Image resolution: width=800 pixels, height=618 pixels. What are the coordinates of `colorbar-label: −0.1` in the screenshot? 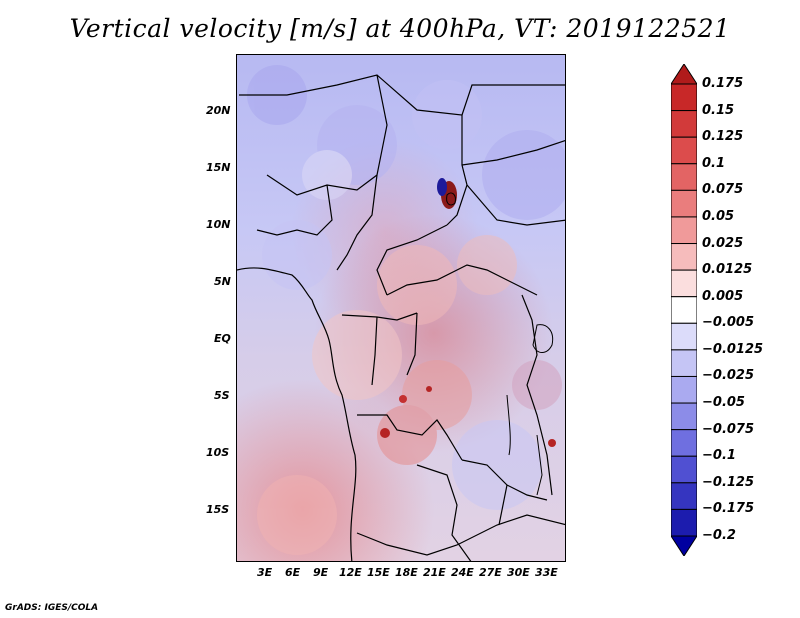 It's located at (719, 456).